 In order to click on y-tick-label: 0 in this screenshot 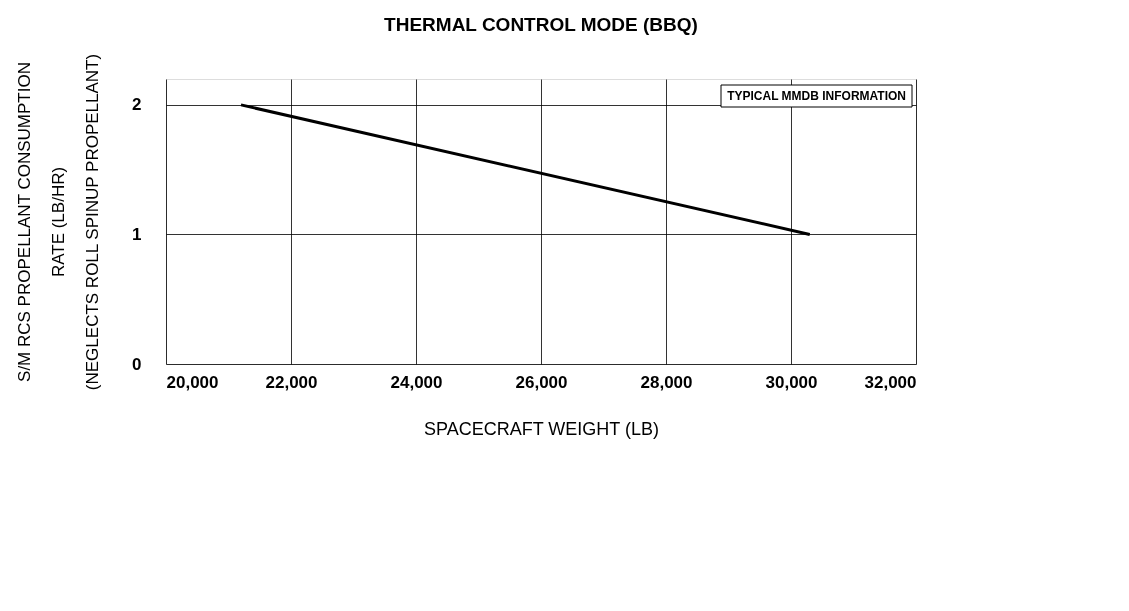, I will do `click(137, 364)`.